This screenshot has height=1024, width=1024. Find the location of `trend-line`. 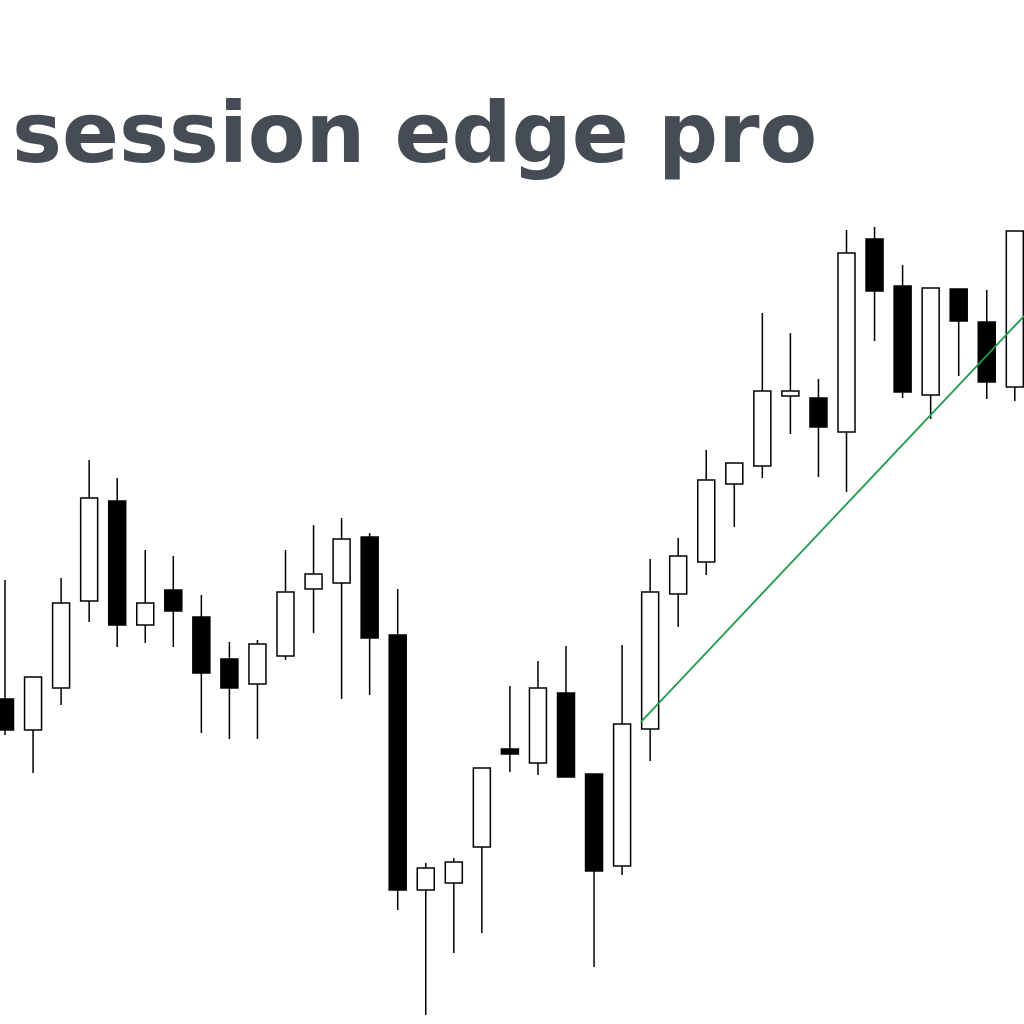

trend-line is located at coordinates (832, 519).